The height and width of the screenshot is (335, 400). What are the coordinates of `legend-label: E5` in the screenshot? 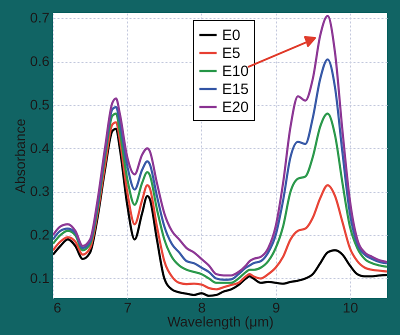 It's located at (231, 53).